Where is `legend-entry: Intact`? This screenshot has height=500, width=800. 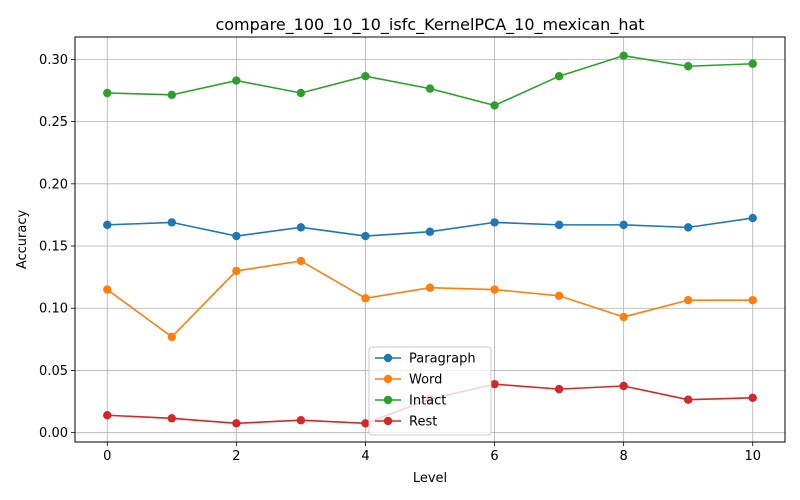
legend-entry: Intact is located at coordinates (410, 401).